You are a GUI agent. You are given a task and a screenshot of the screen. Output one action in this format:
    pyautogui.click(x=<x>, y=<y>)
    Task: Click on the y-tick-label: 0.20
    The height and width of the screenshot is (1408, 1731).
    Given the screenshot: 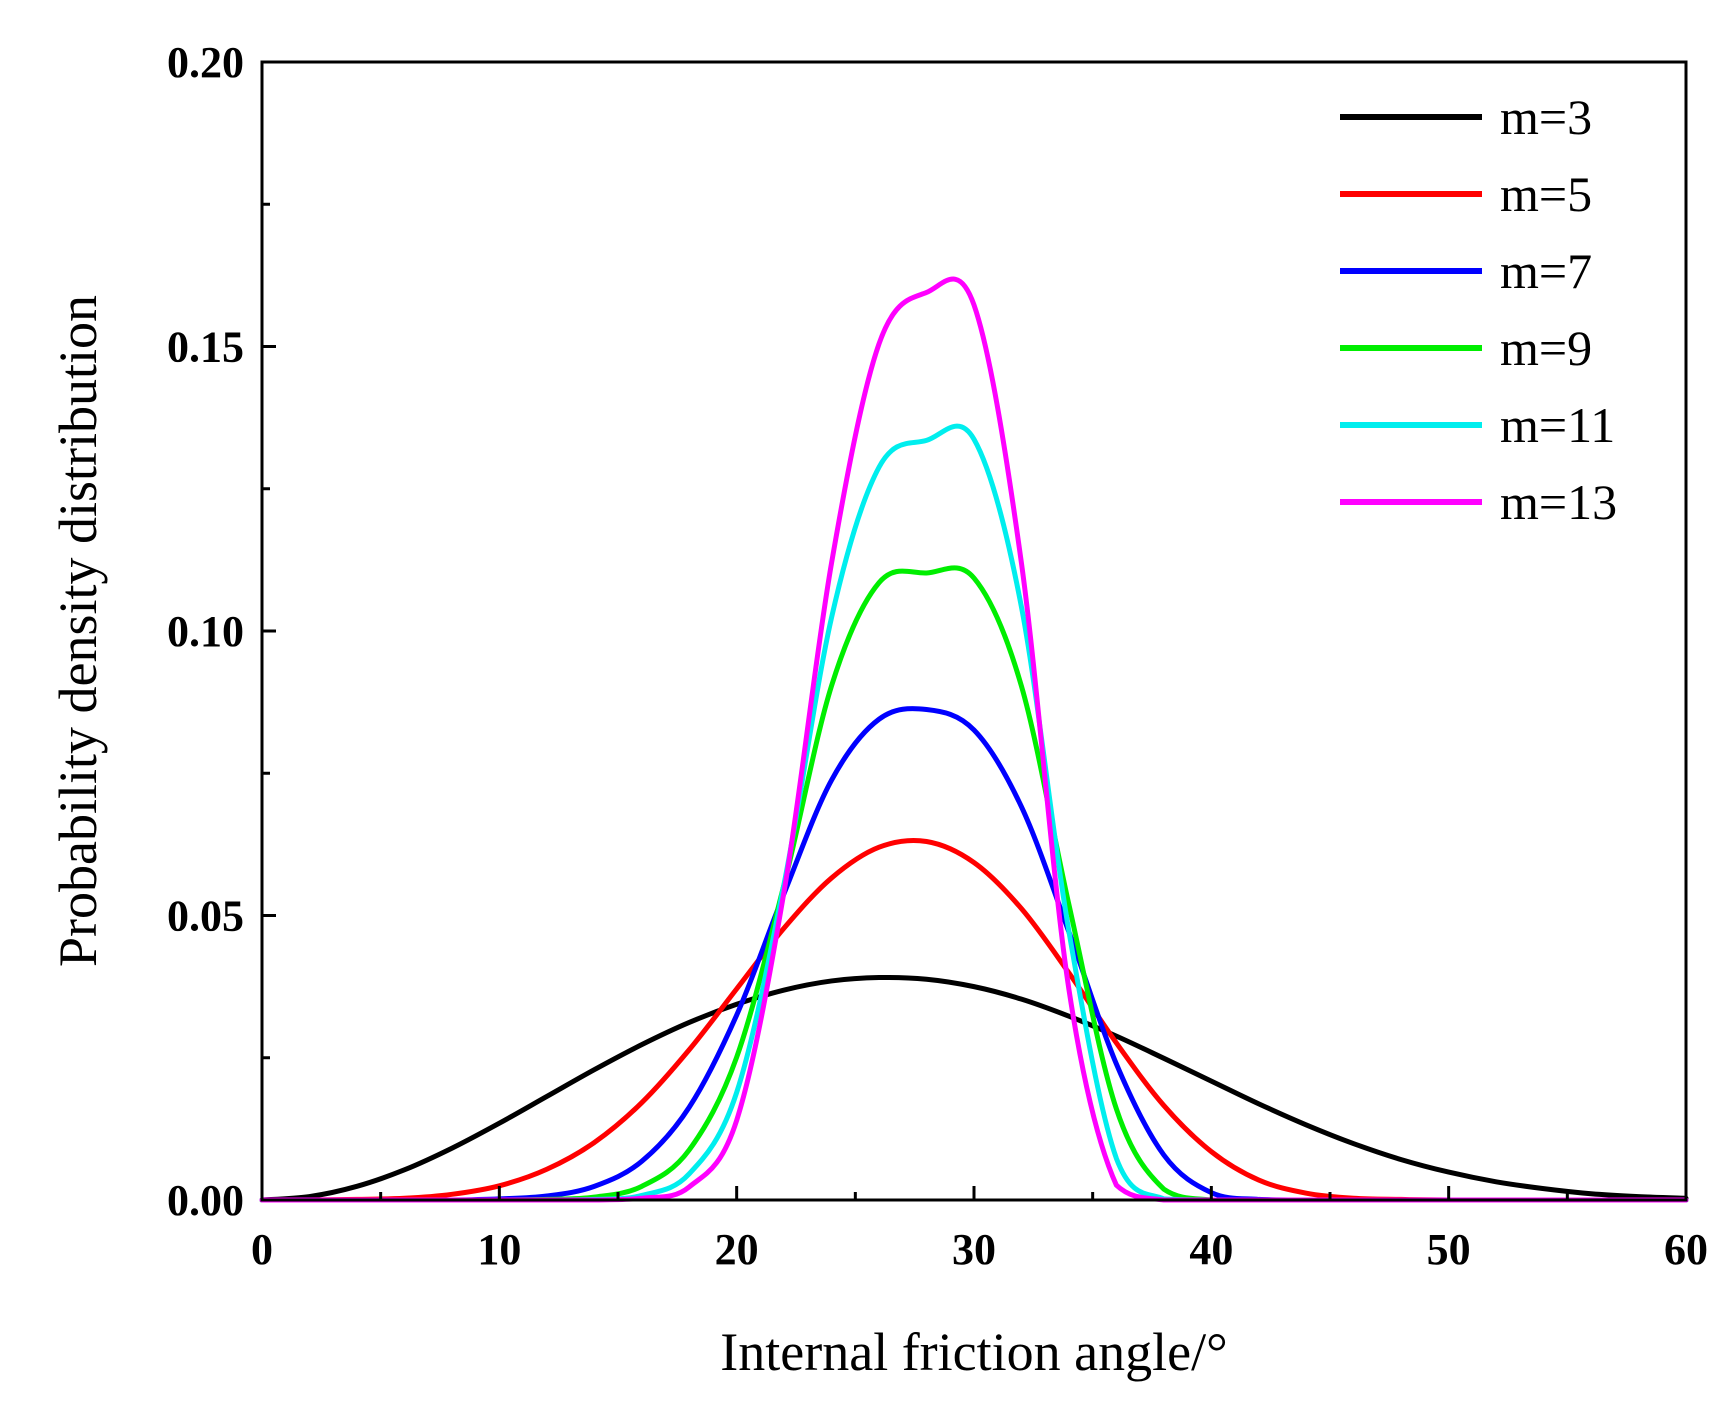 What is the action you would take?
    pyautogui.click(x=205, y=62)
    